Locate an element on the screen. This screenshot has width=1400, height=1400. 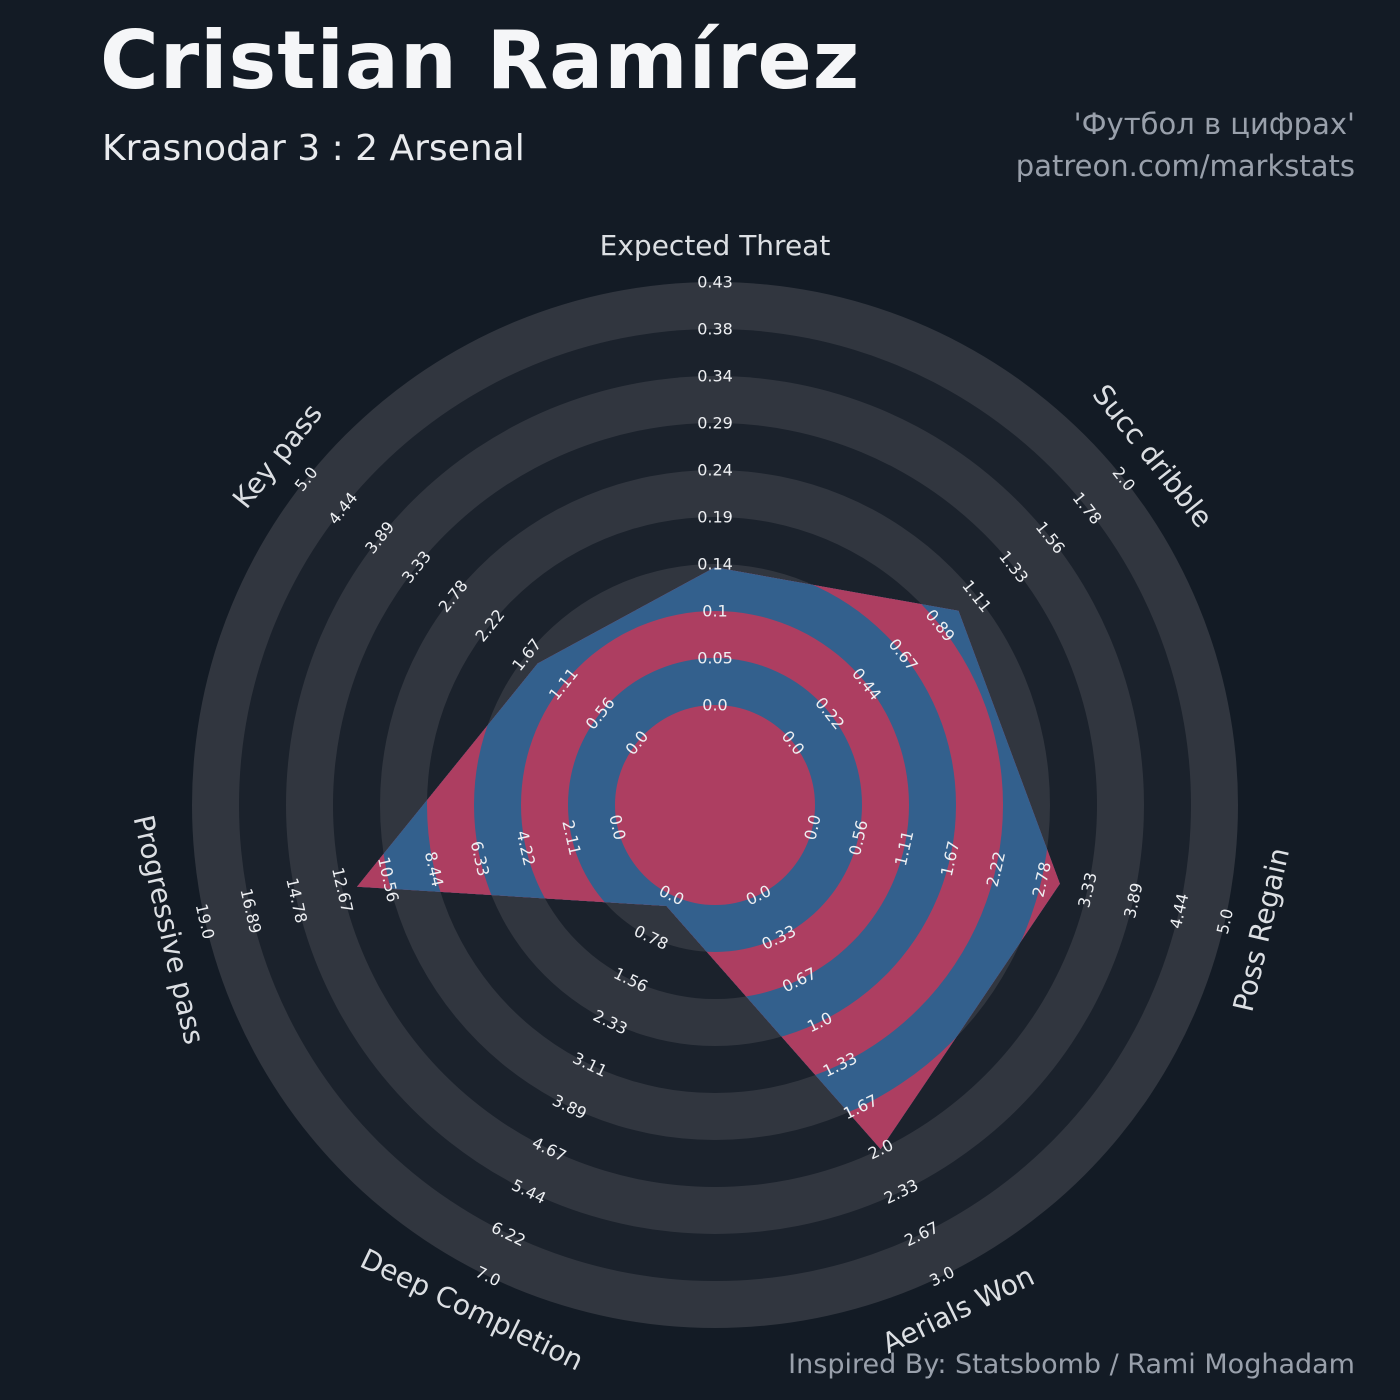
axis-tick-label: 0.1 is located at coordinates (714, 611).